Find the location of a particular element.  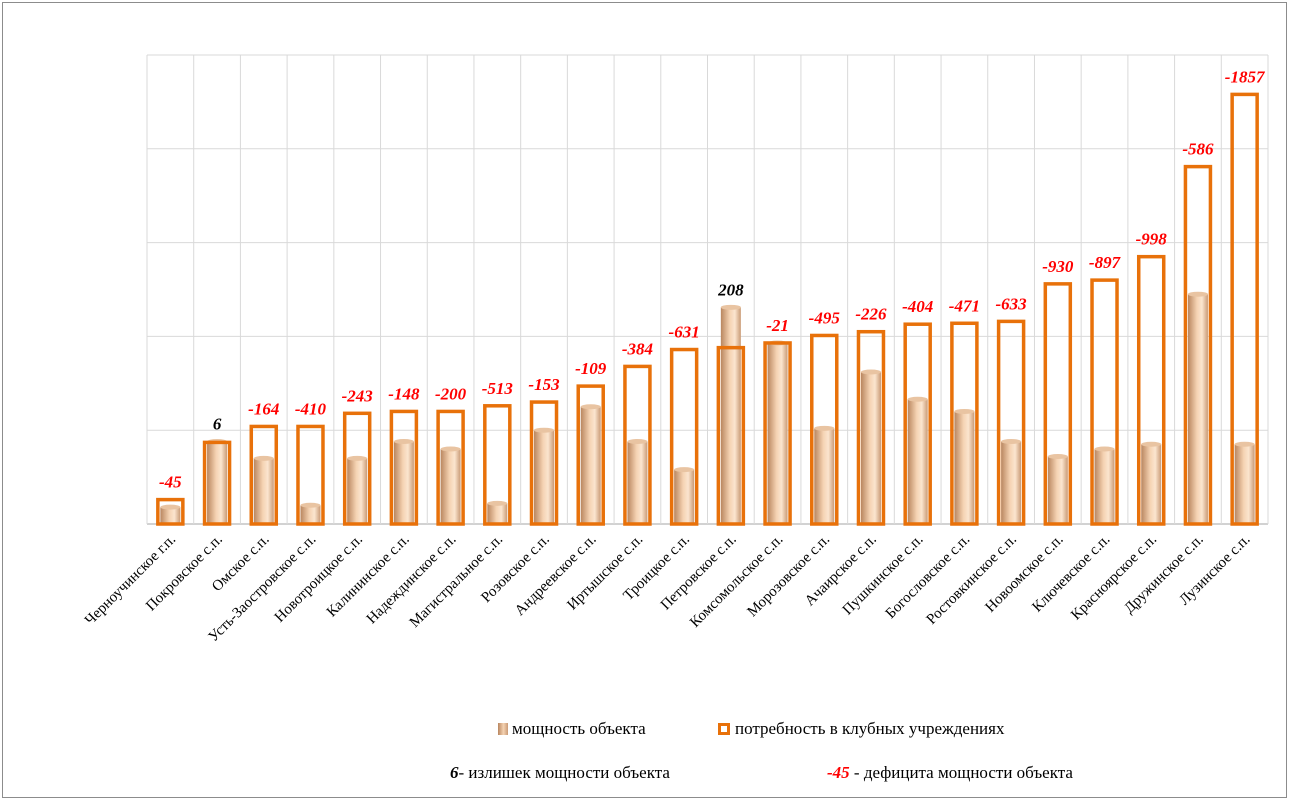

data-label: -513 is located at coordinates (498, 388).